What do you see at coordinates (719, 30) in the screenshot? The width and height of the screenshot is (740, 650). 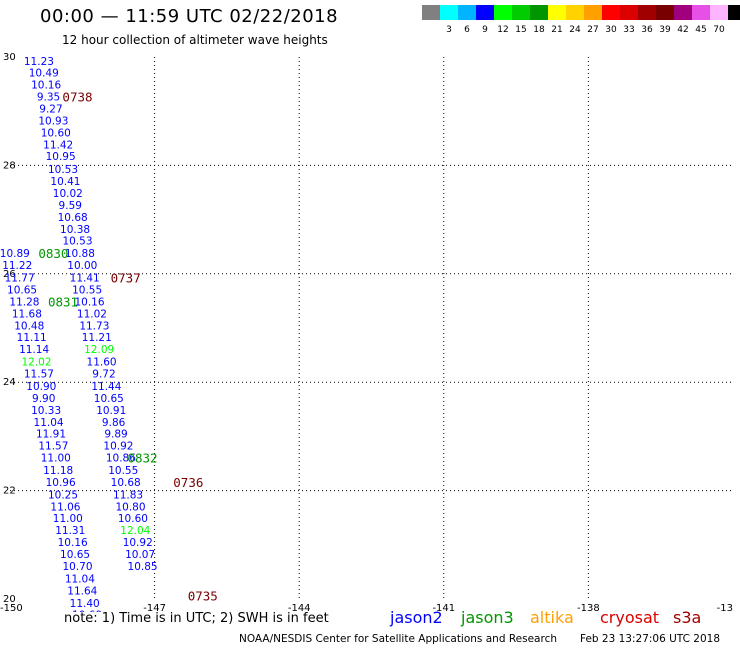 I see `scale-label: 70` at bounding box center [719, 30].